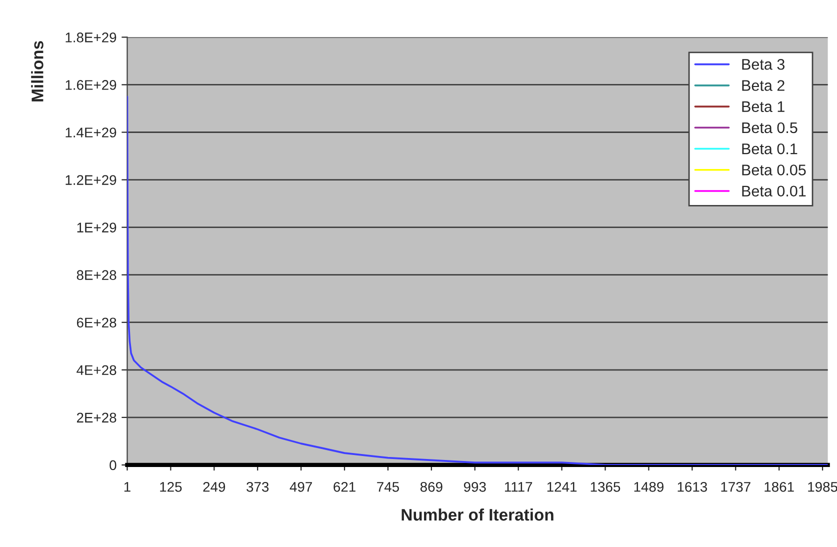  What do you see at coordinates (562, 487) in the screenshot?
I see `x-tick-label: 1241` at bounding box center [562, 487].